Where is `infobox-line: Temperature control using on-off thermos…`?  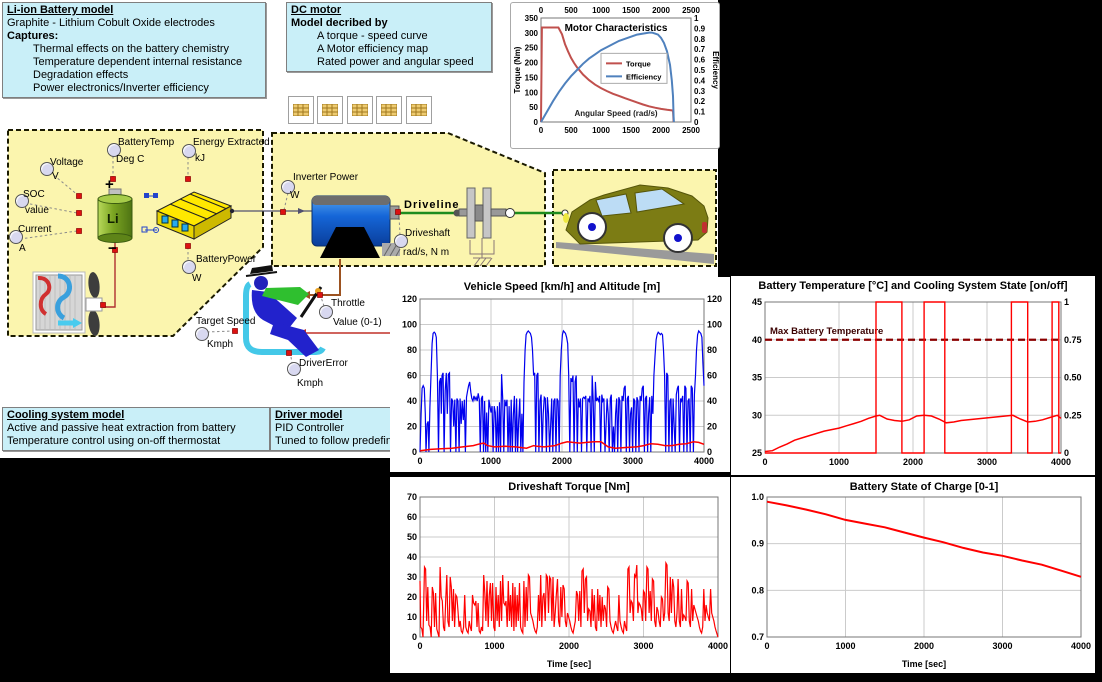 infobox-line: Temperature control using on-off thermos… is located at coordinates (114, 441).